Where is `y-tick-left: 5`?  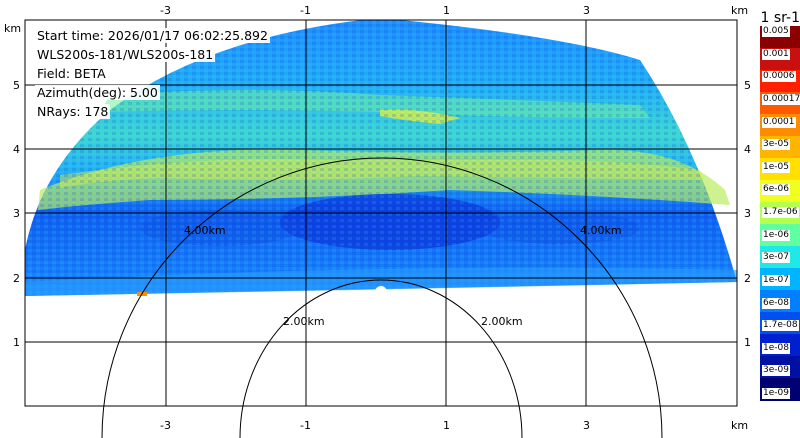
y-tick-left: 5 is located at coordinates (16, 85).